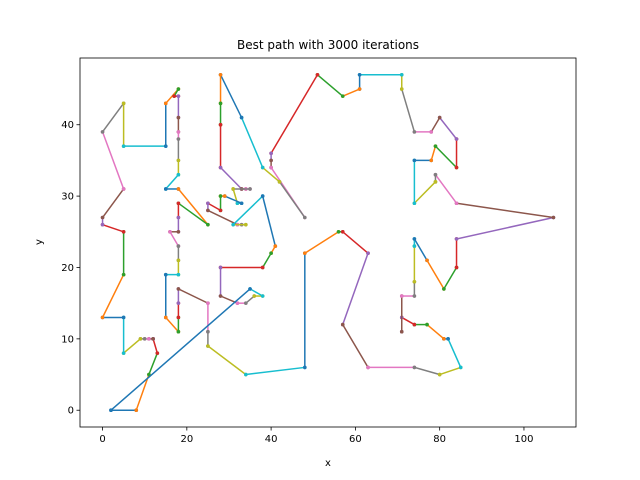 Image resolution: width=640 pixels, height=480 pixels. What do you see at coordinates (67, 197) in the screenshot?
I see `y-tick-label: 30` at bounding box center [67, 197].